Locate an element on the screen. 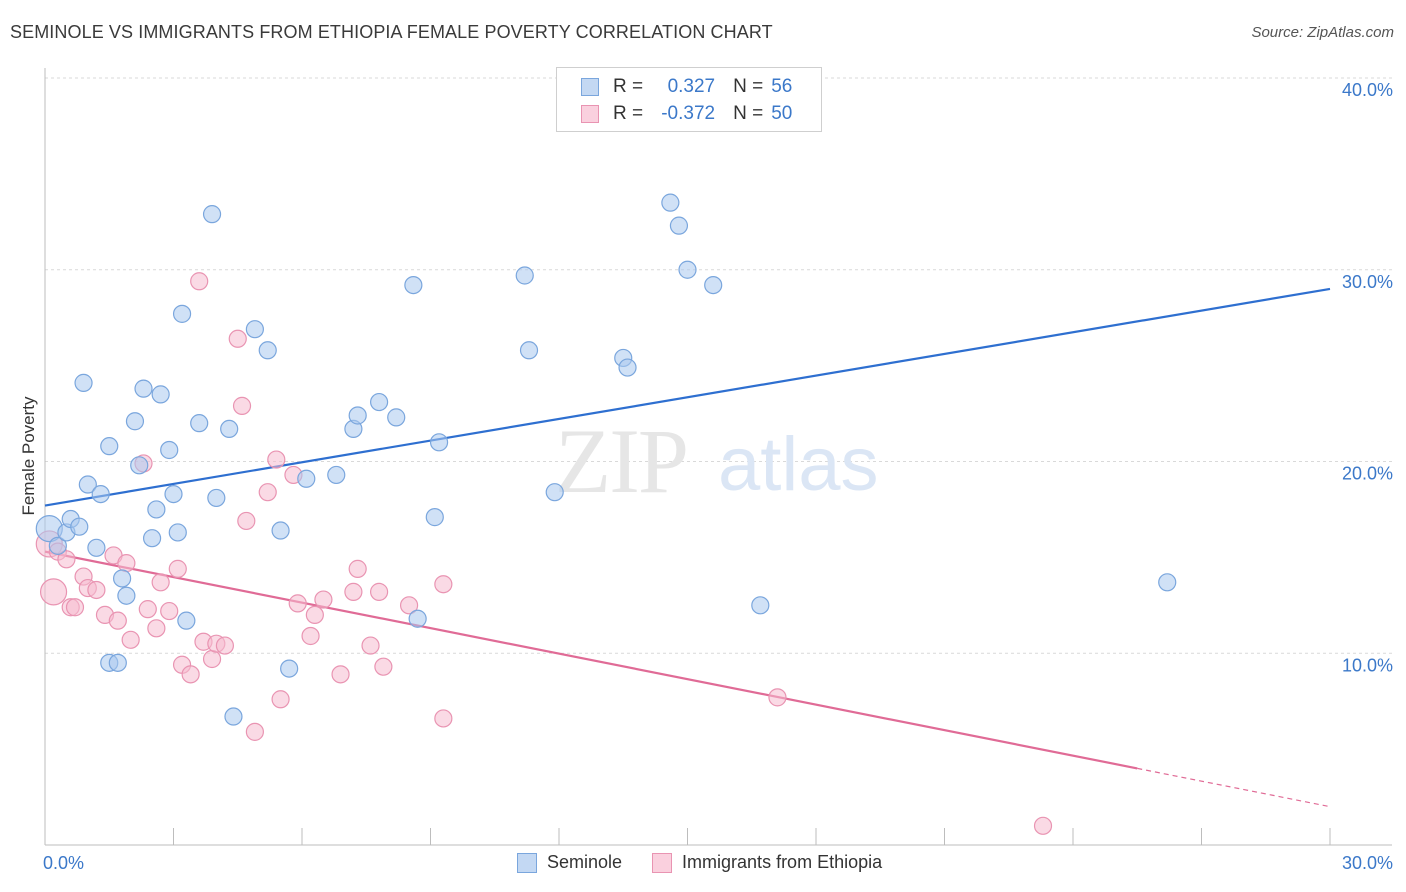  stats-legend: R = 0.327 N = 56 R = -0.372 N = 50 is located at coordinates (689, 99).